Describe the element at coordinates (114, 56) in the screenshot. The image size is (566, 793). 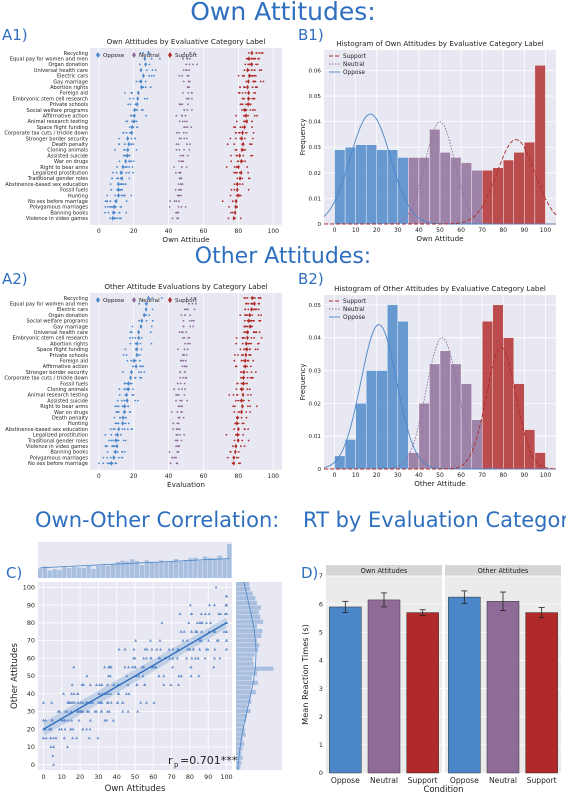
I see `legend-entry: Oppose` at that location.